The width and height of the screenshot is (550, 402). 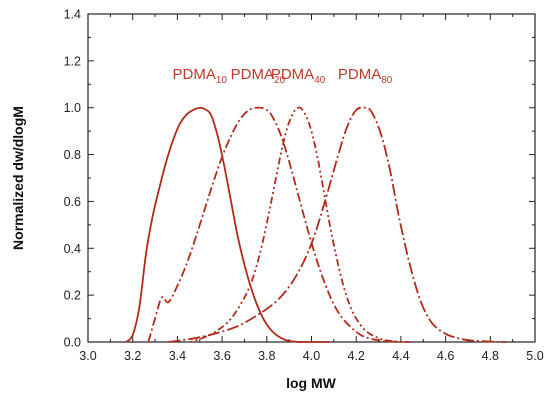 What do you see at coordinates (258, 76) in the screenshot?
I see `series-label-pdma20: PDMA20` at bounding box center [258, 76].